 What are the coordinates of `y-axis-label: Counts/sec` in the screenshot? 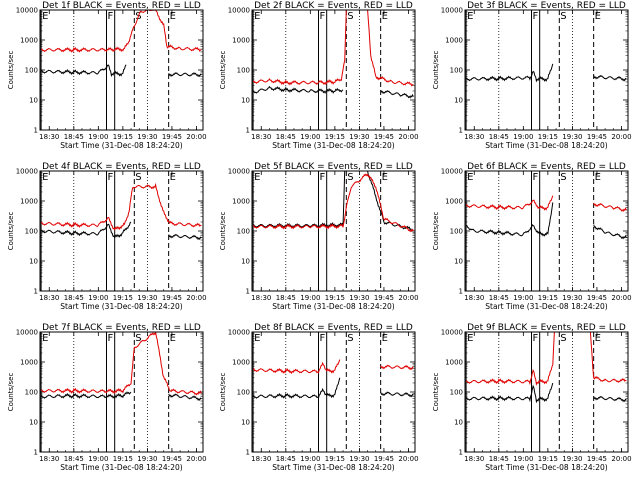 It's located at (436, 392).